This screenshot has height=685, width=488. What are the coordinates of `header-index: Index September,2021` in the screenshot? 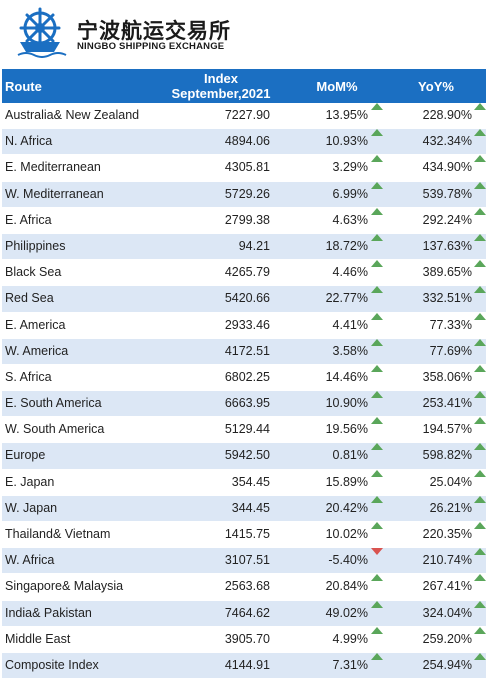 It's located at (221, 86).